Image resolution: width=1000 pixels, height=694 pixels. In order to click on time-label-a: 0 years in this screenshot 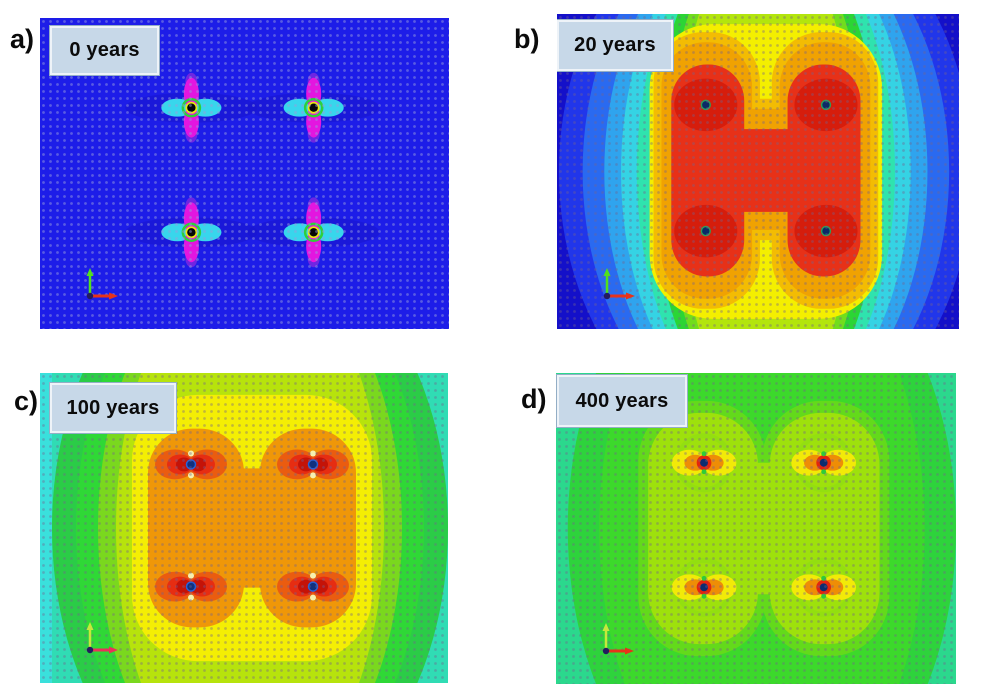, I will do `click(104, 50)`.